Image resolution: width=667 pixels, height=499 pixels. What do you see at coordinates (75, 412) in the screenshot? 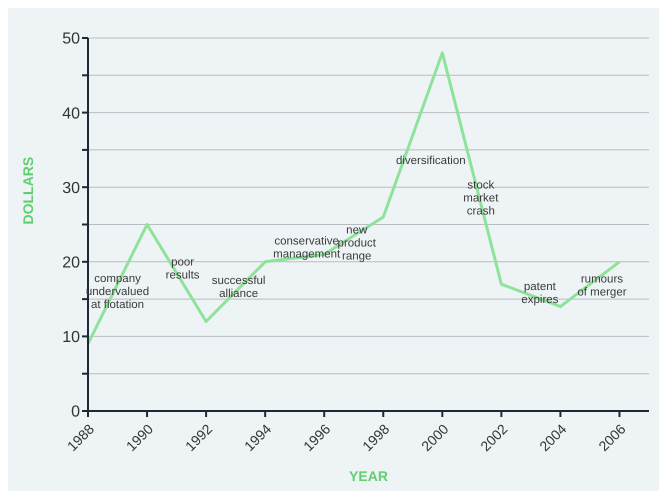
I see `y-tick-label: 0` at bounding box center [75, 412].